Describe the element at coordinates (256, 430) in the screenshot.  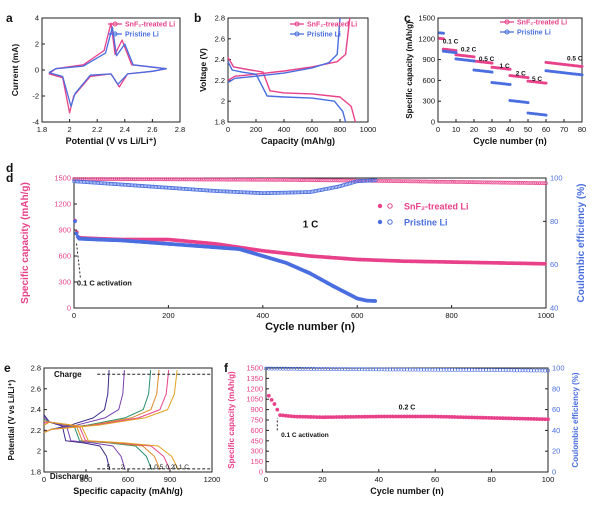
I see `y-tick-label-f: 600` at that location.